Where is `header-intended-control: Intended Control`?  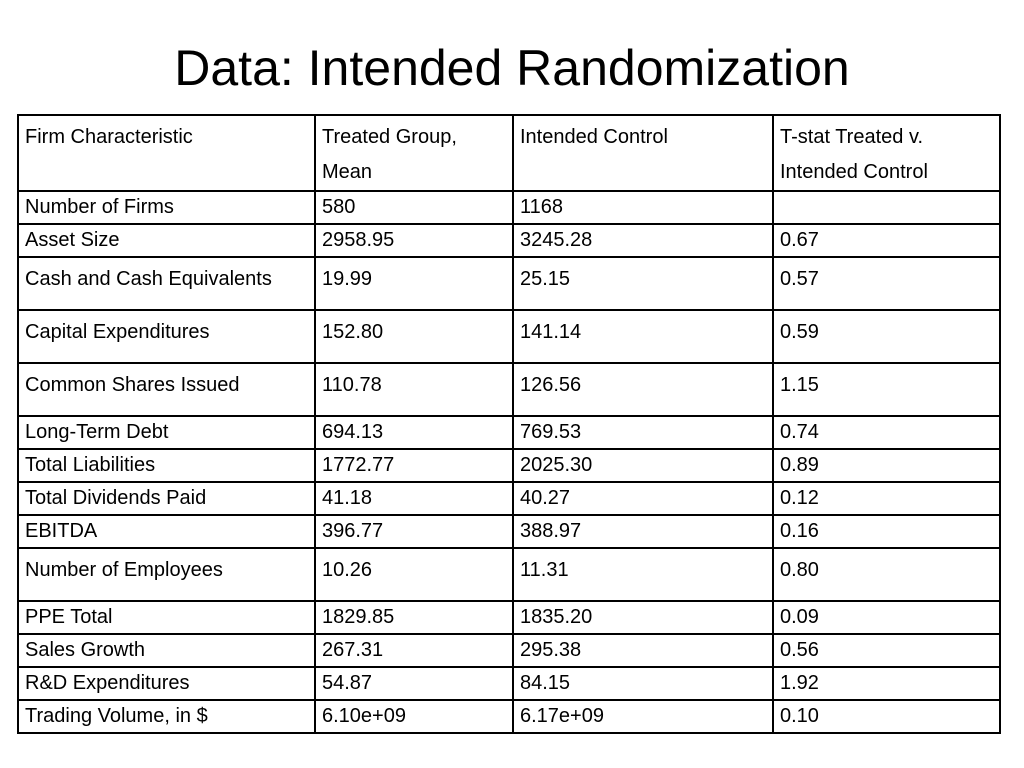
header-intended-control: Intended Control is located at coordinates (643, 153).